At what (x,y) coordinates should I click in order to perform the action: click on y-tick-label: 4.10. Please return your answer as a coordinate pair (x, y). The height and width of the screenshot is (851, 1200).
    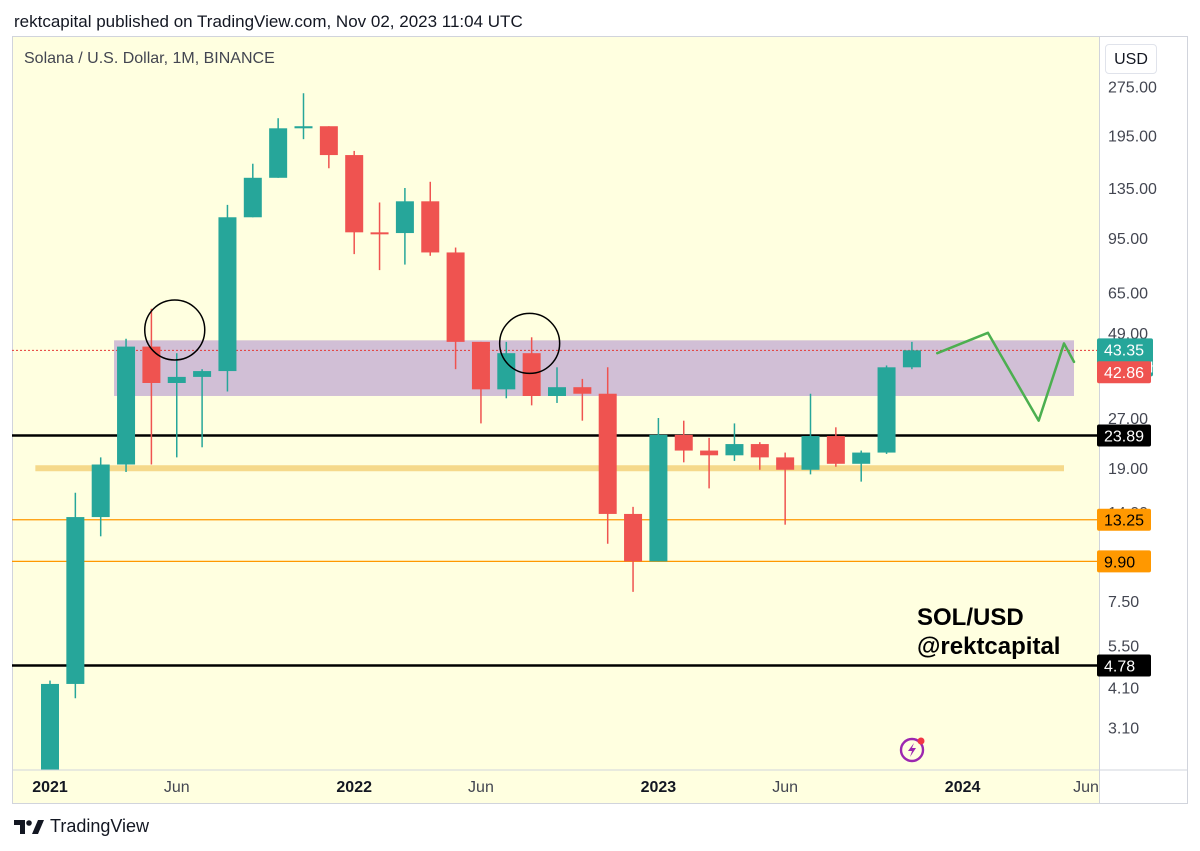
    Looking at the image, I should click on (1123, 688).